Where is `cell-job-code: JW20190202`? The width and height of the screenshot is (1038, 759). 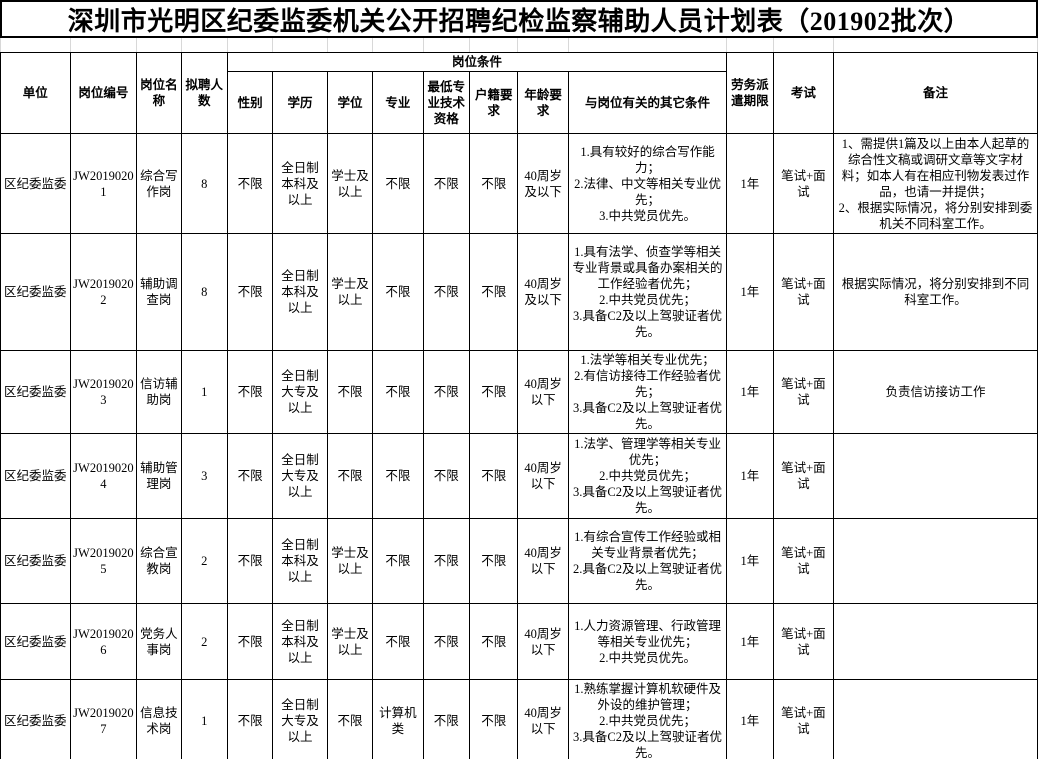
cell-job-code: JW20190202 is located at coordinates (103, 292).